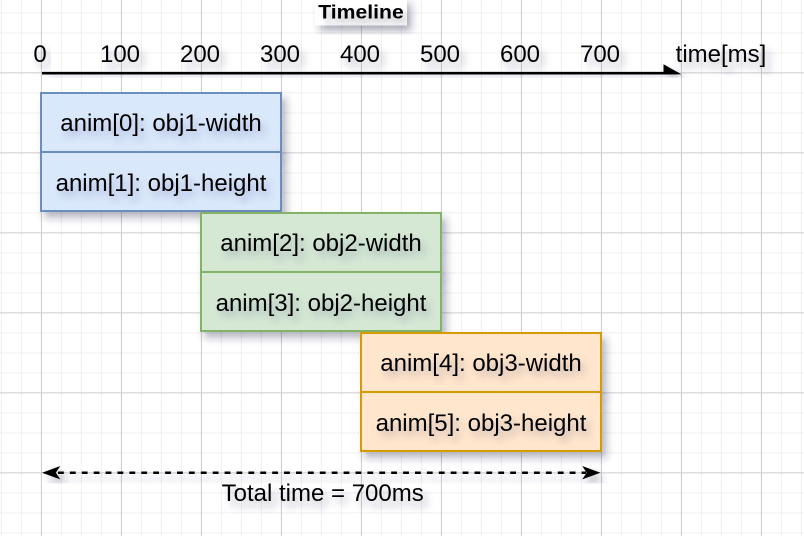 Image resolution: width=804 pixels, height=536 pixels. Describe the element at coordinates (600, 54) in the screenshot. I see `svg-text: 700` at that location.